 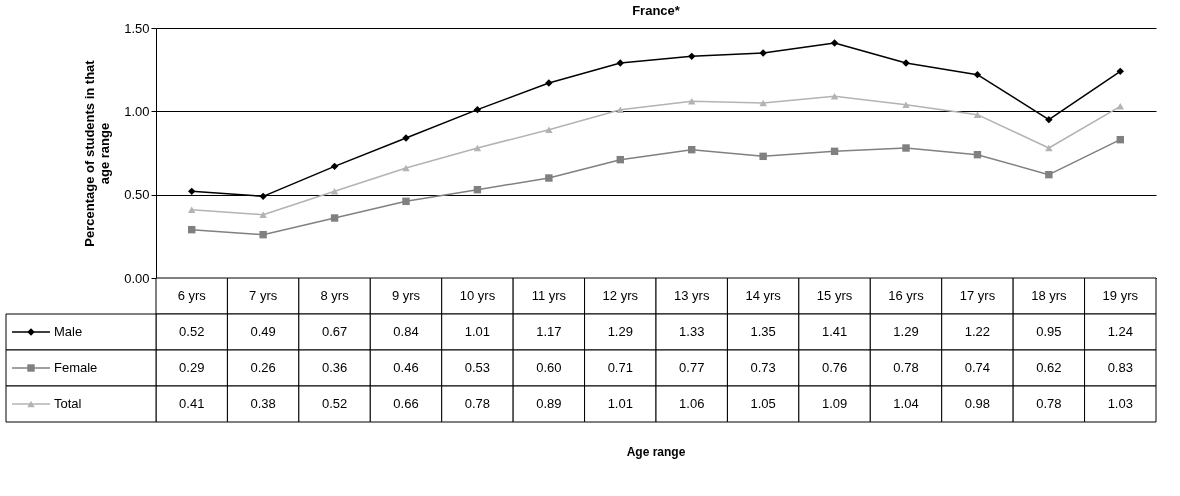 What do you see at coordinates (334, 331) in the screenshot?
I see `data-label: 0.67` at bounding box center [334, 331].